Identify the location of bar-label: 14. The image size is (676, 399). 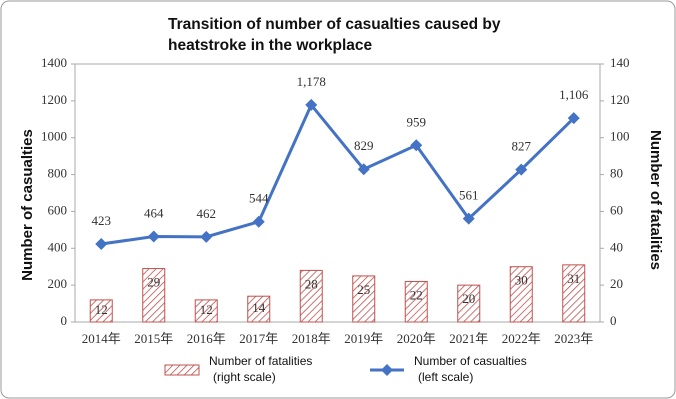
(259, 307).